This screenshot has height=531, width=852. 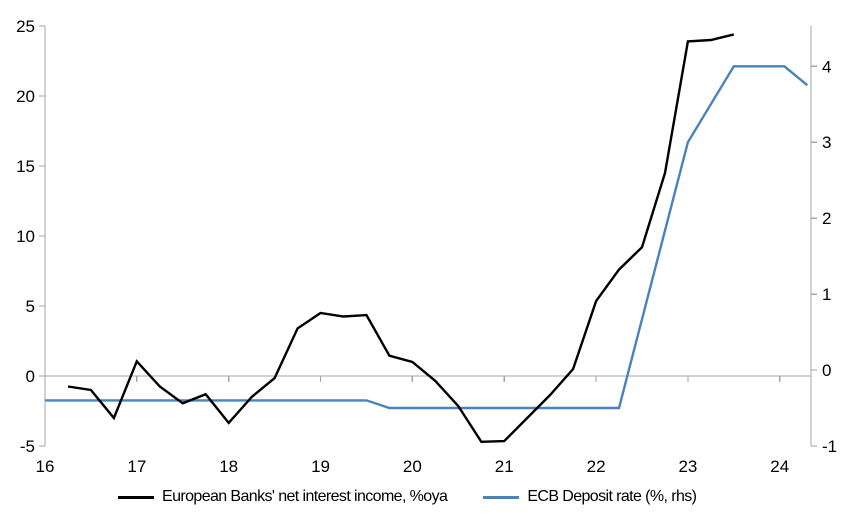 I want to click on right-axis-tick-label: 4, so click(x=826, y=66).